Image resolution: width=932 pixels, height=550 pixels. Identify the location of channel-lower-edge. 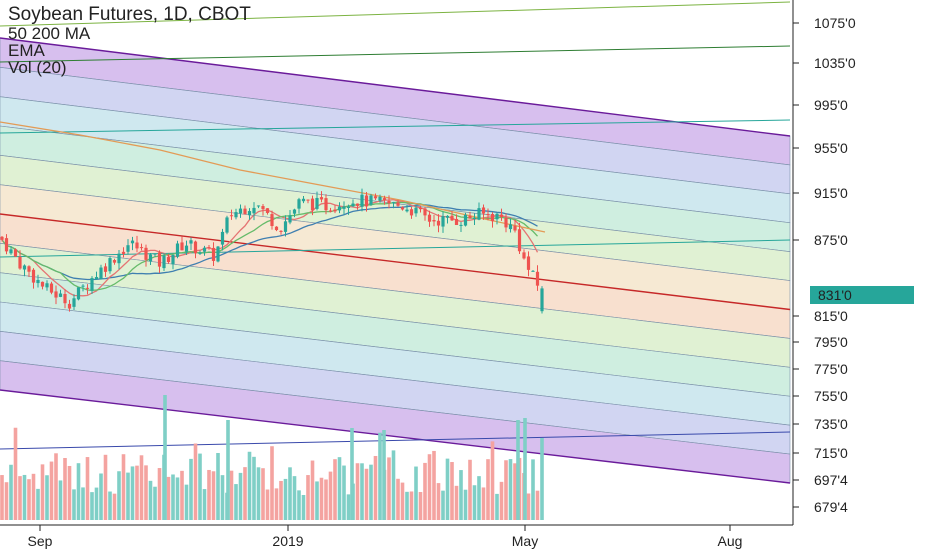
(395, 436).